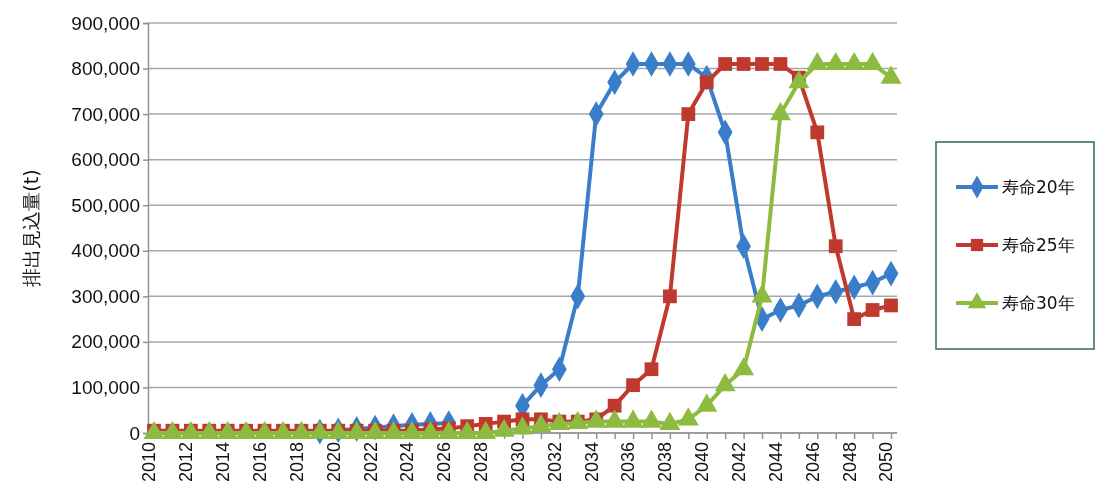  Describe the element at coordinates (105, 114) in the screenshot. I see `y-tick-label: 700,000` at that location.